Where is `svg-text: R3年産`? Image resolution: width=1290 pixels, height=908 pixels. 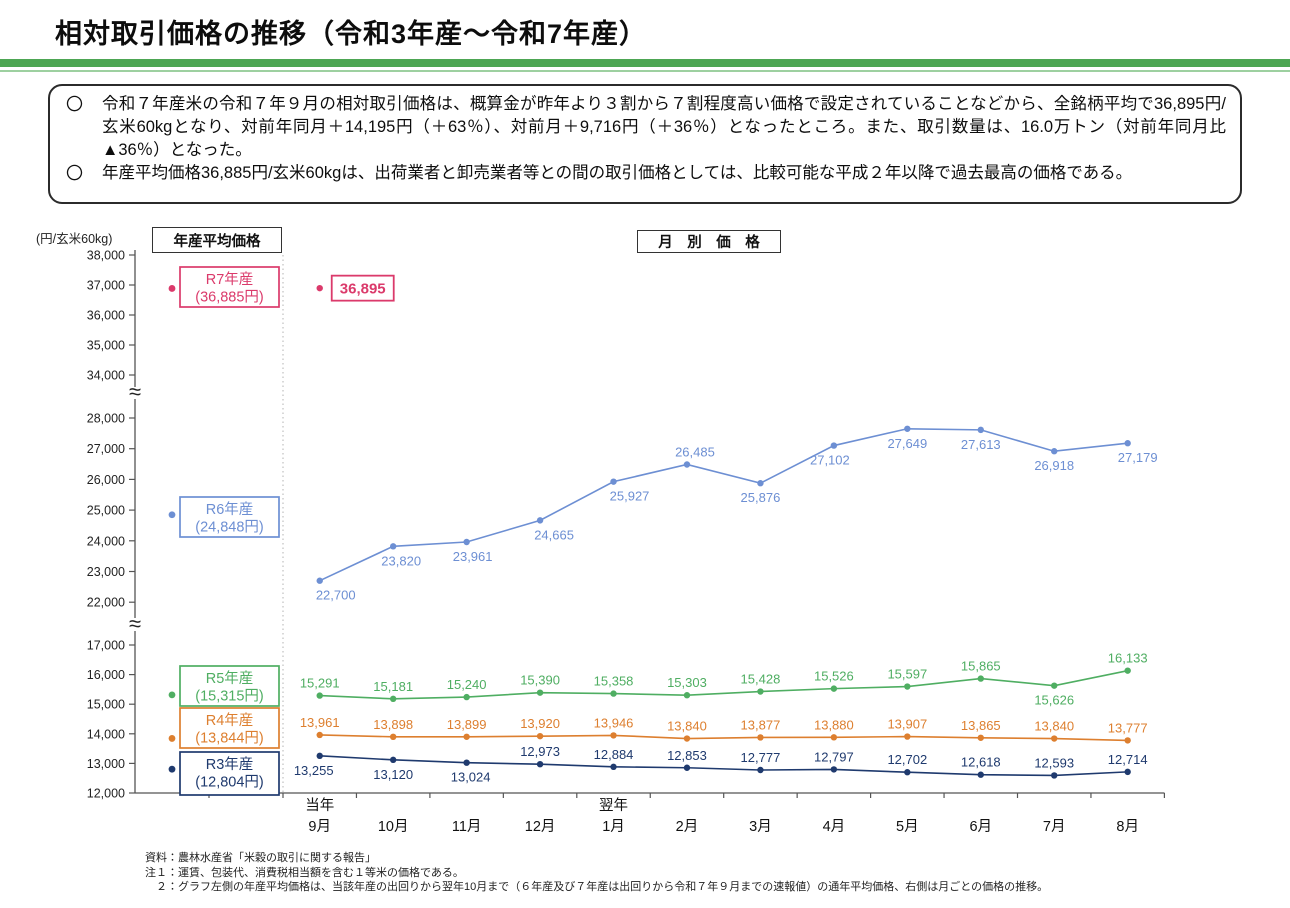
svg-text: R3年産 is located at coordinates (230, 764).